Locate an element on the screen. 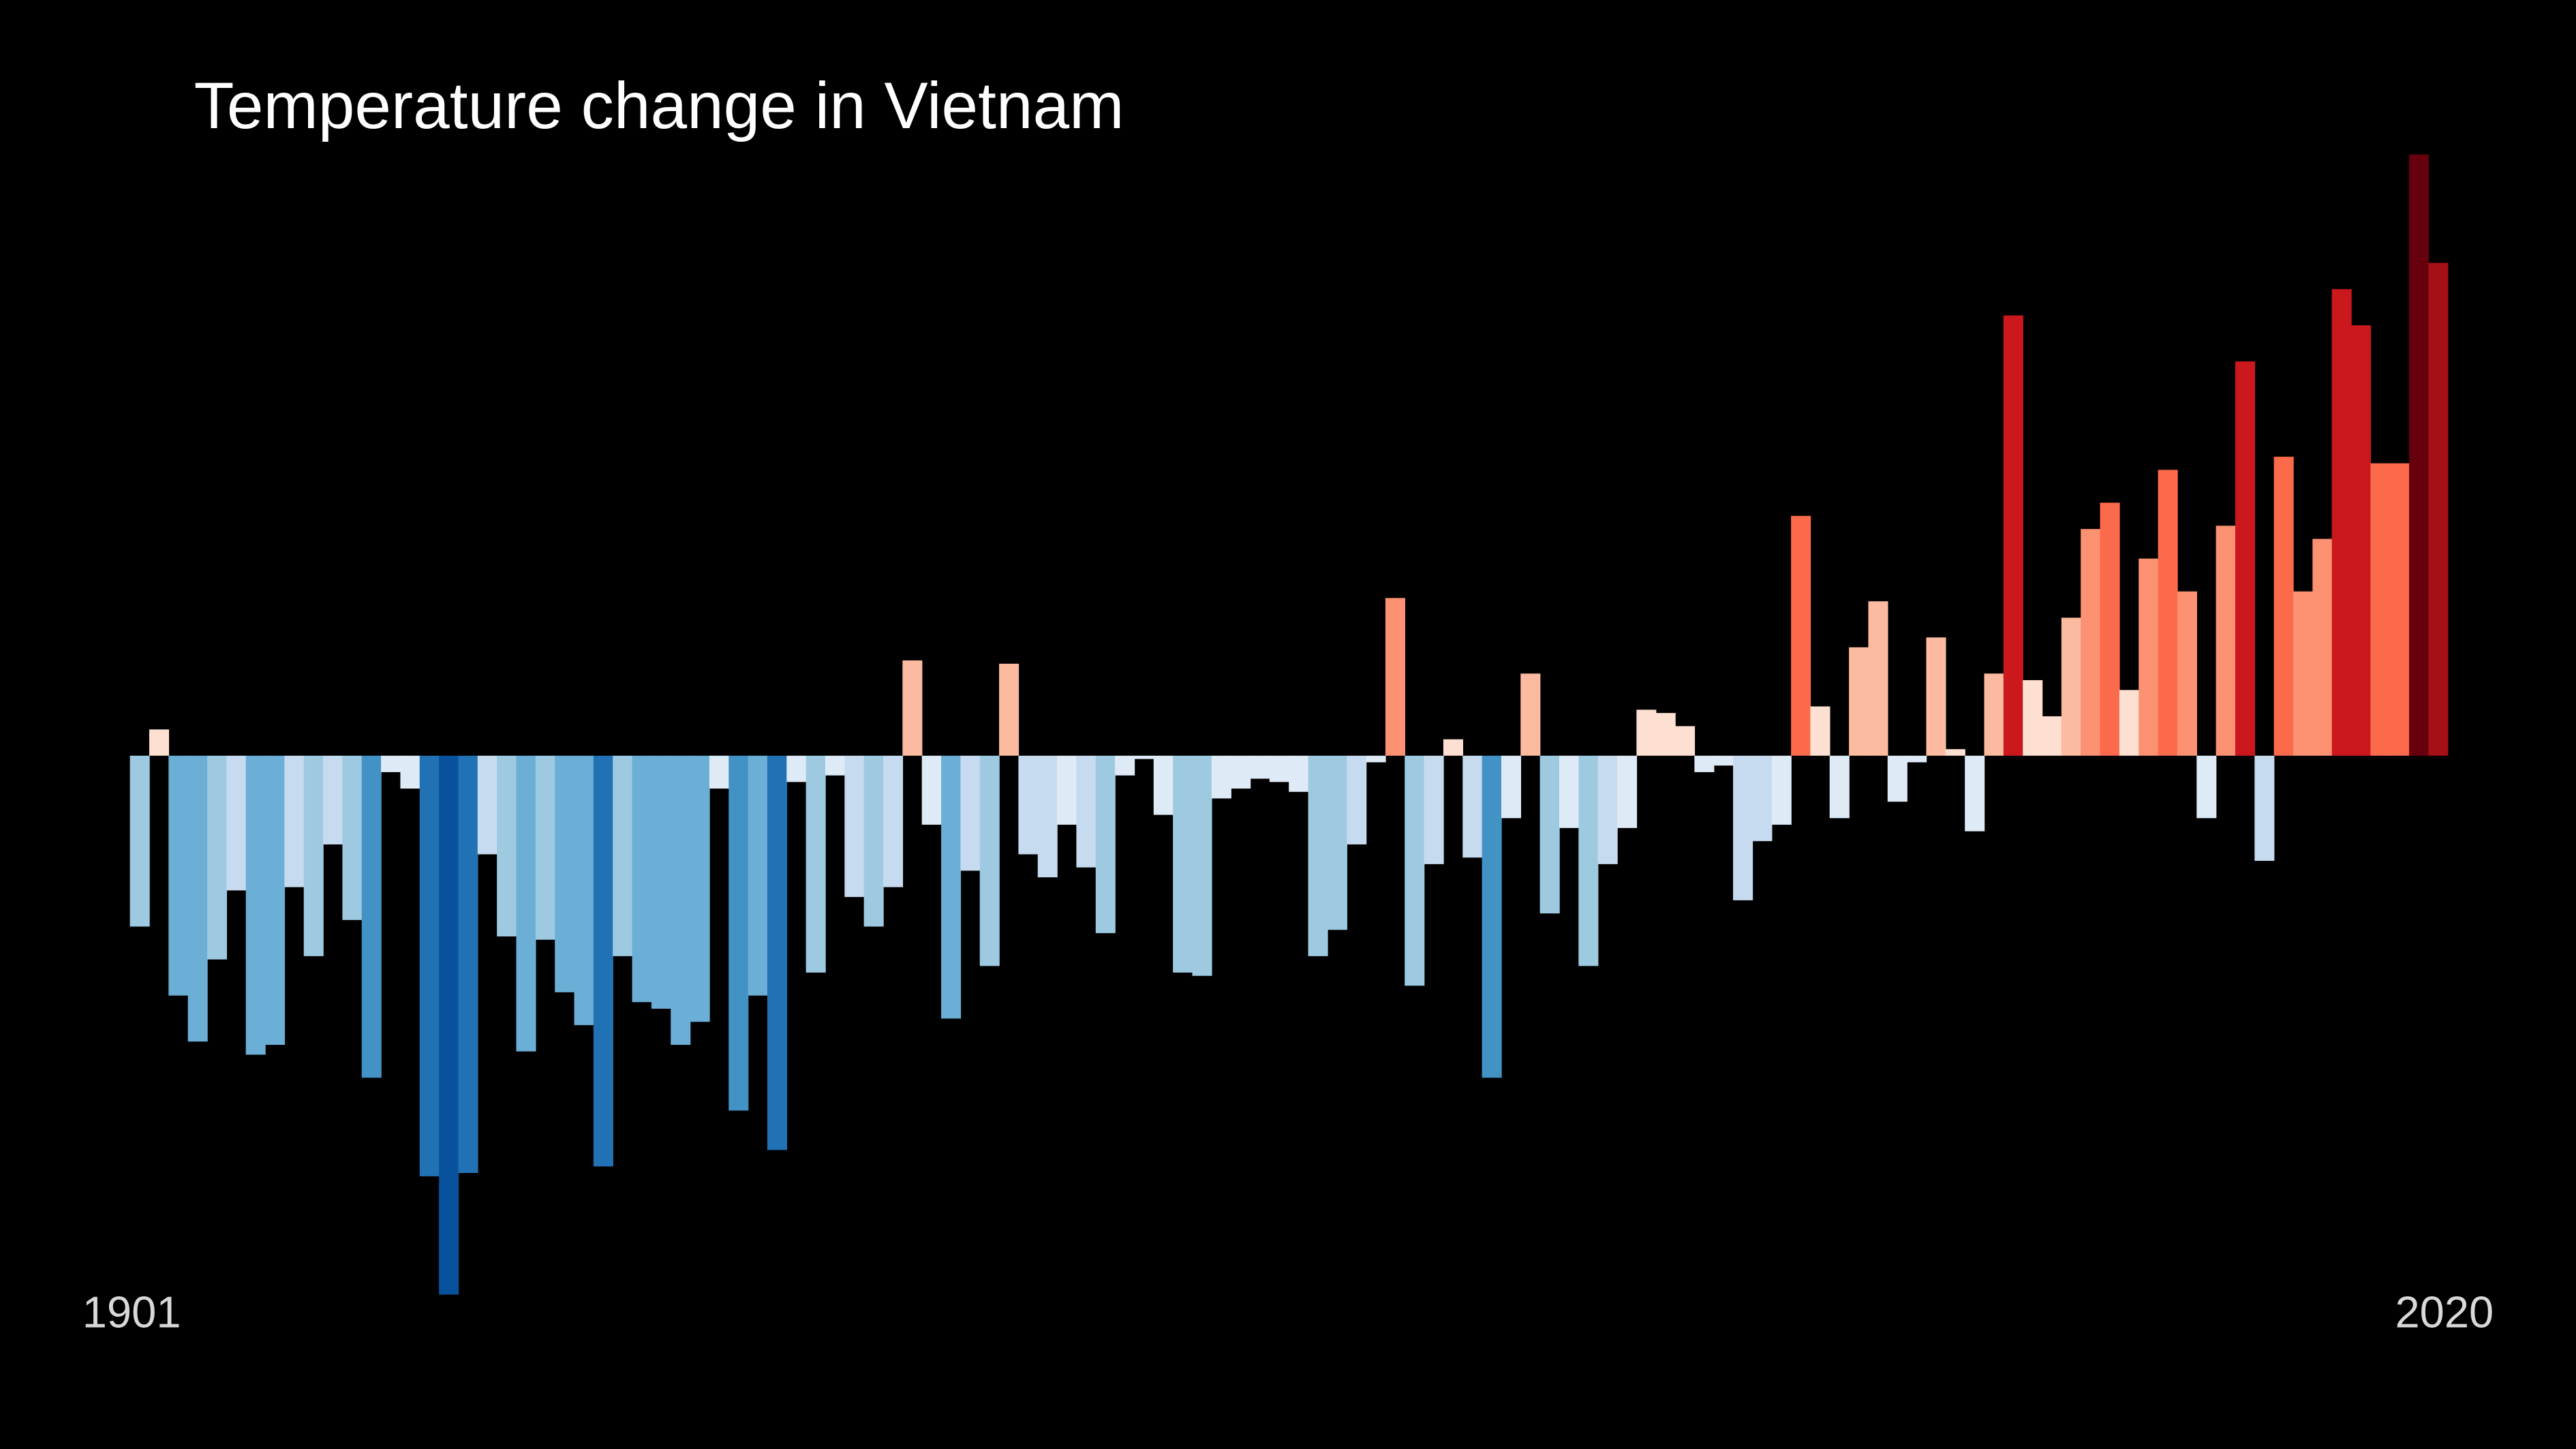  chart-title: Temperature change in Vietnam is located at coordinates (659, 106).